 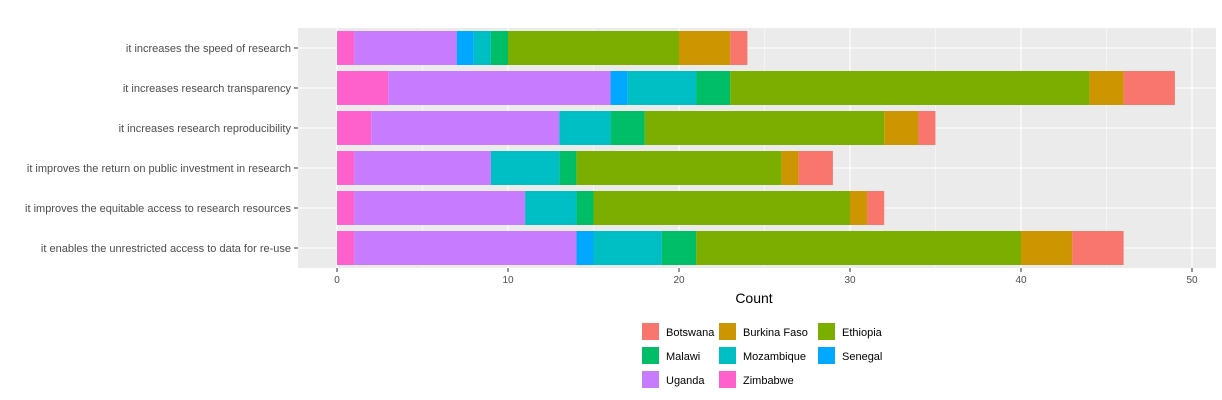 I want to click on legend-label: Uganda, so click(x=685, y=381).